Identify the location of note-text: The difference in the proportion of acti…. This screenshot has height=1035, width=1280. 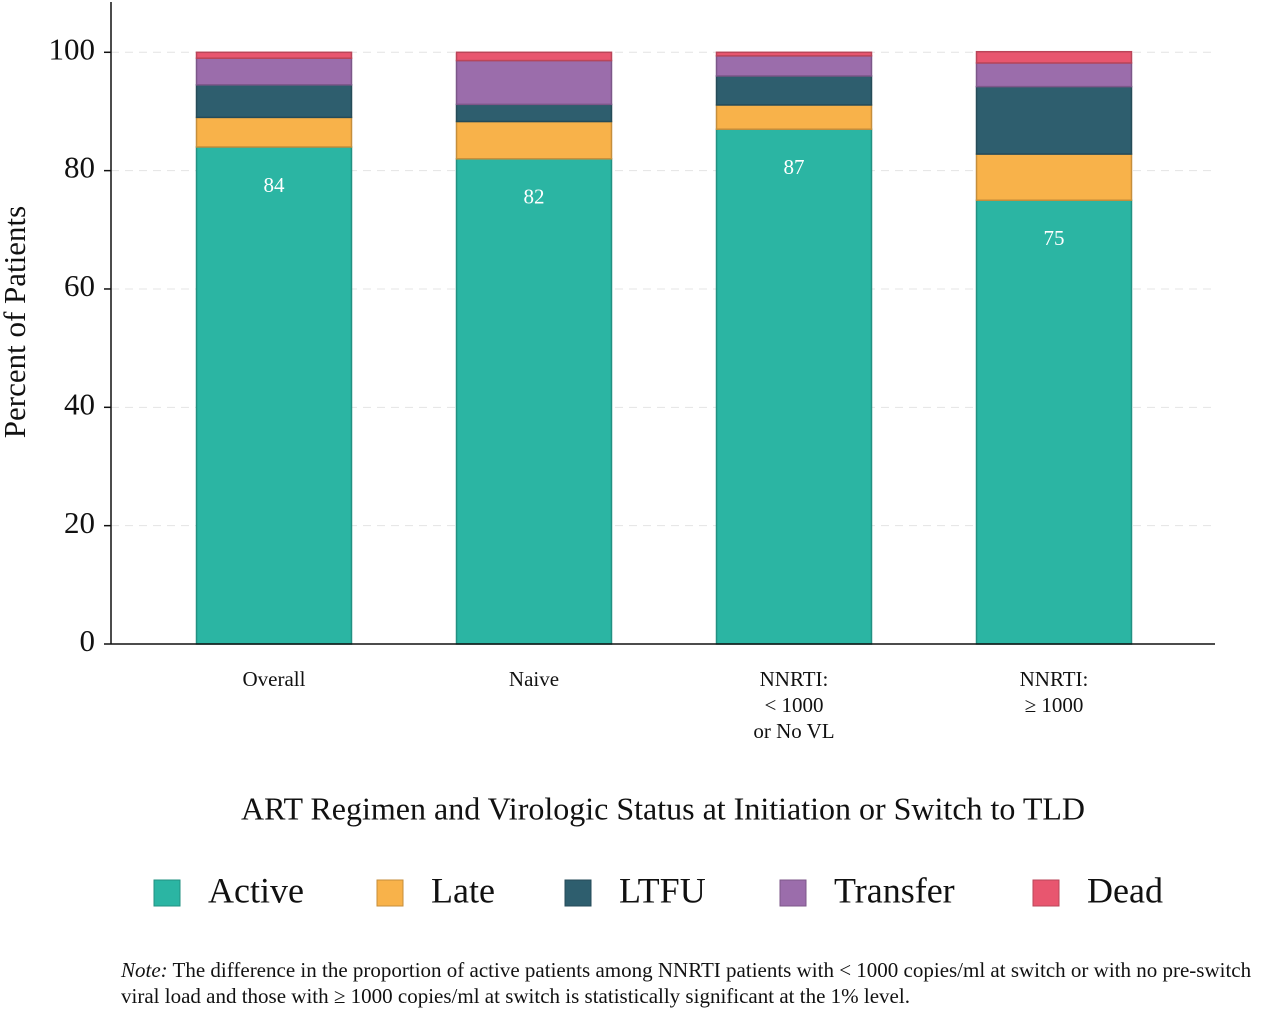
(686, 983).